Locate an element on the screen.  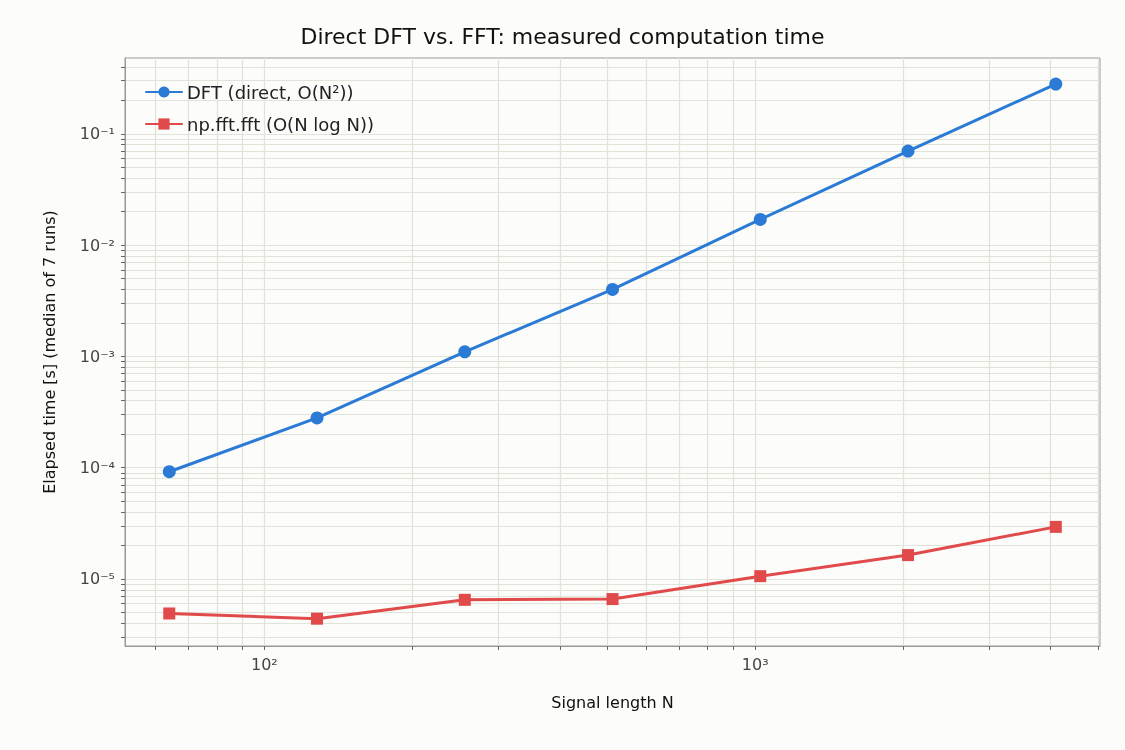
x-tick-label: 10² is located at coordinates (264, 664).